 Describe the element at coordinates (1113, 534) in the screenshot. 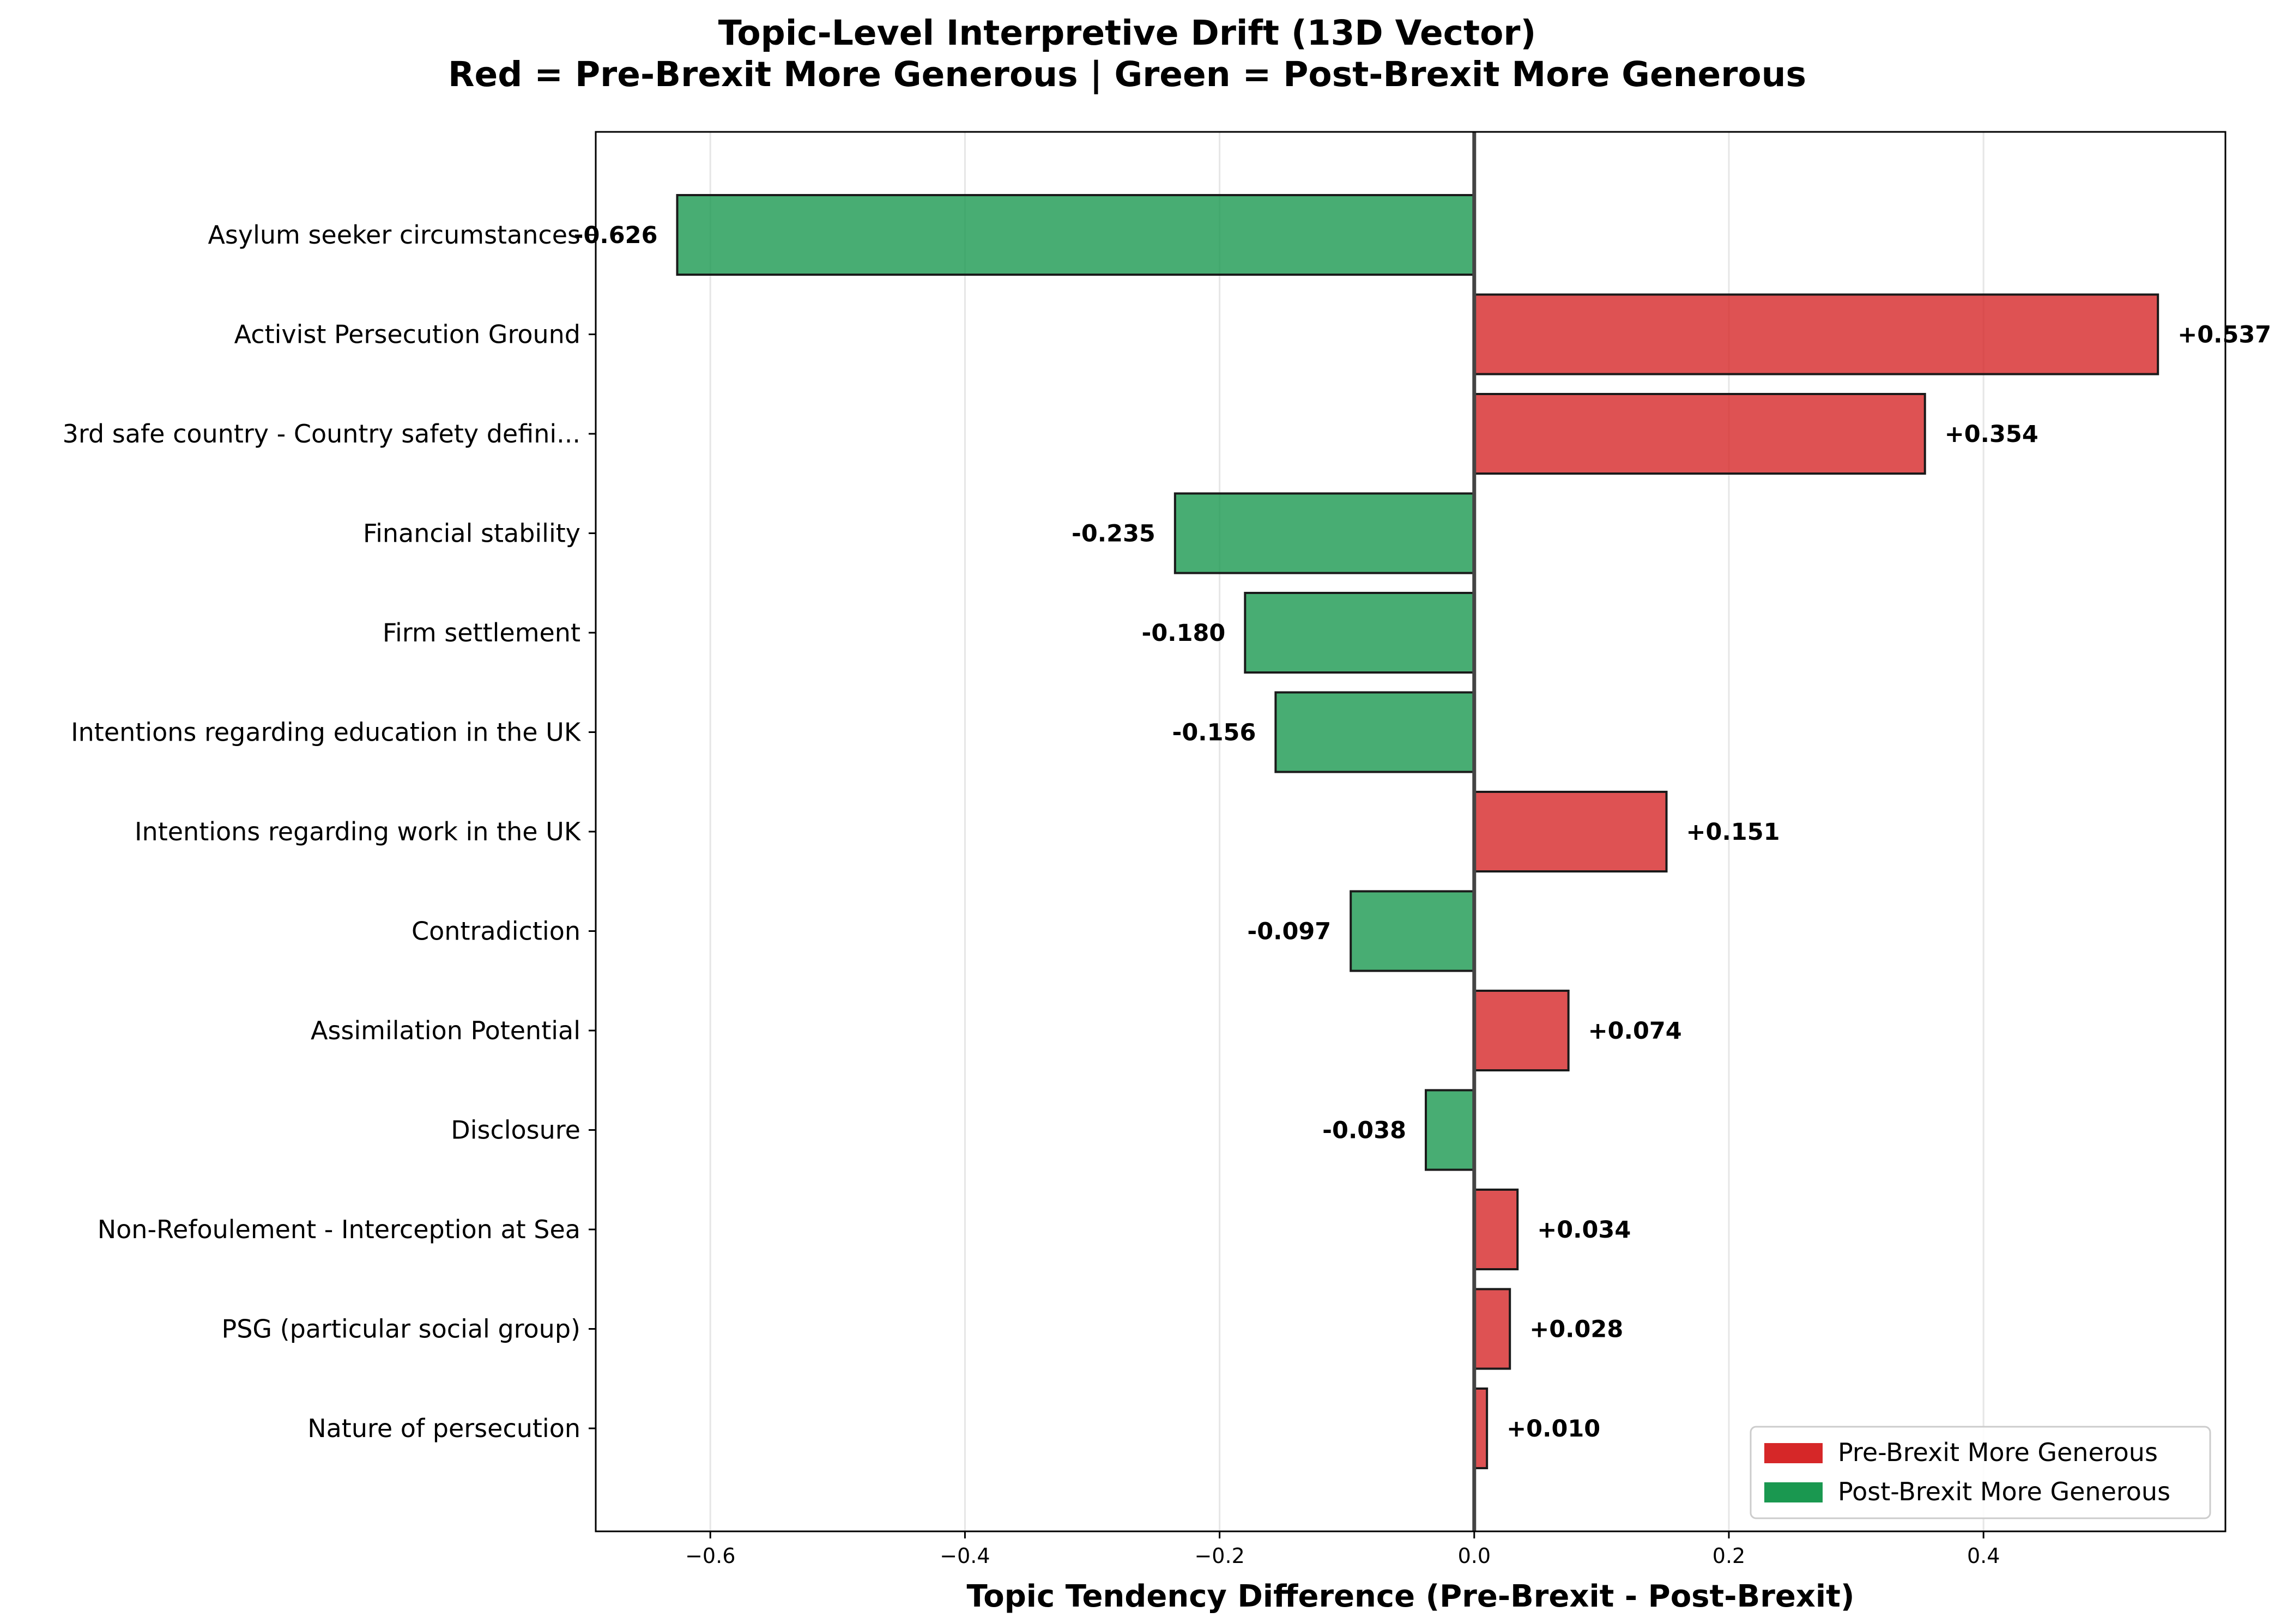

I see `value-label: -0.235` at that location.